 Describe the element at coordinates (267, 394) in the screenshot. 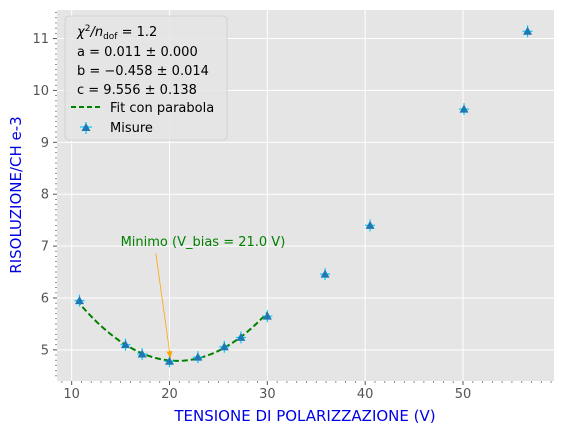

I see `x-tick-label: 30` at that location.